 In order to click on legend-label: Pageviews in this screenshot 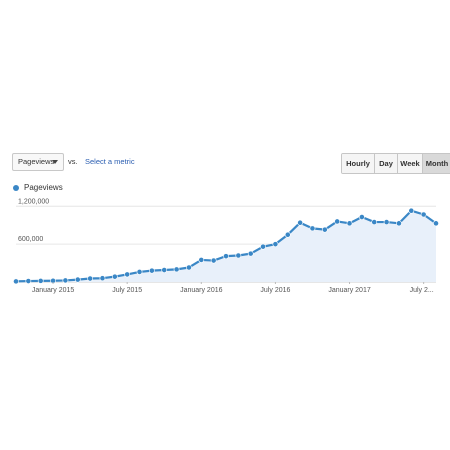, I will do `click(43, 187)`.